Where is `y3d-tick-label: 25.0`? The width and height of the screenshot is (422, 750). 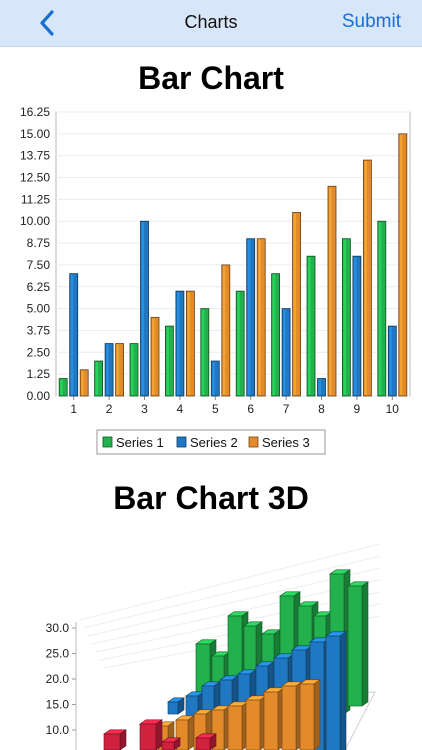 y3d-tick-label: 25.0 is located at coordinates (58, 654).